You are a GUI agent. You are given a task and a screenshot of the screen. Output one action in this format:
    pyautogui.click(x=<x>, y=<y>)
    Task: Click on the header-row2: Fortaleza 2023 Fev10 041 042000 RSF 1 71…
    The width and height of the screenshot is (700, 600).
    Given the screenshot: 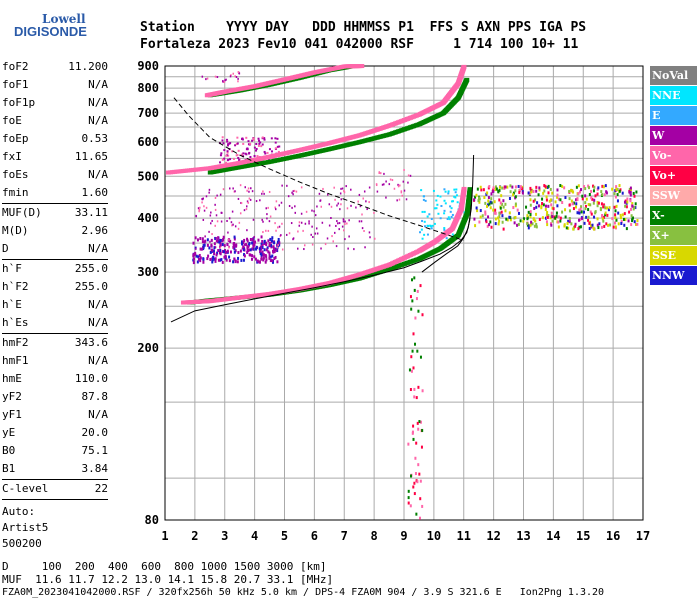 What is the action you would take?
    pyautogui.click(x=359, y=44)
    